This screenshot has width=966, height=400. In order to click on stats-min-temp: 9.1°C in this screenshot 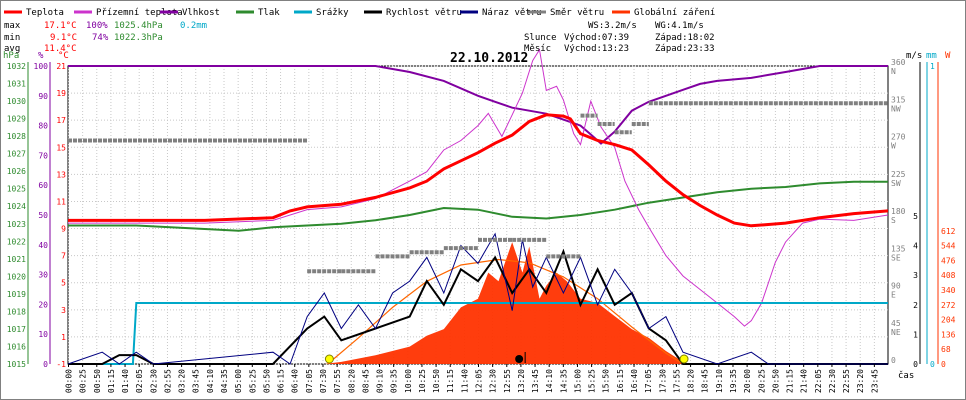, I will do `click(63, 38)`.